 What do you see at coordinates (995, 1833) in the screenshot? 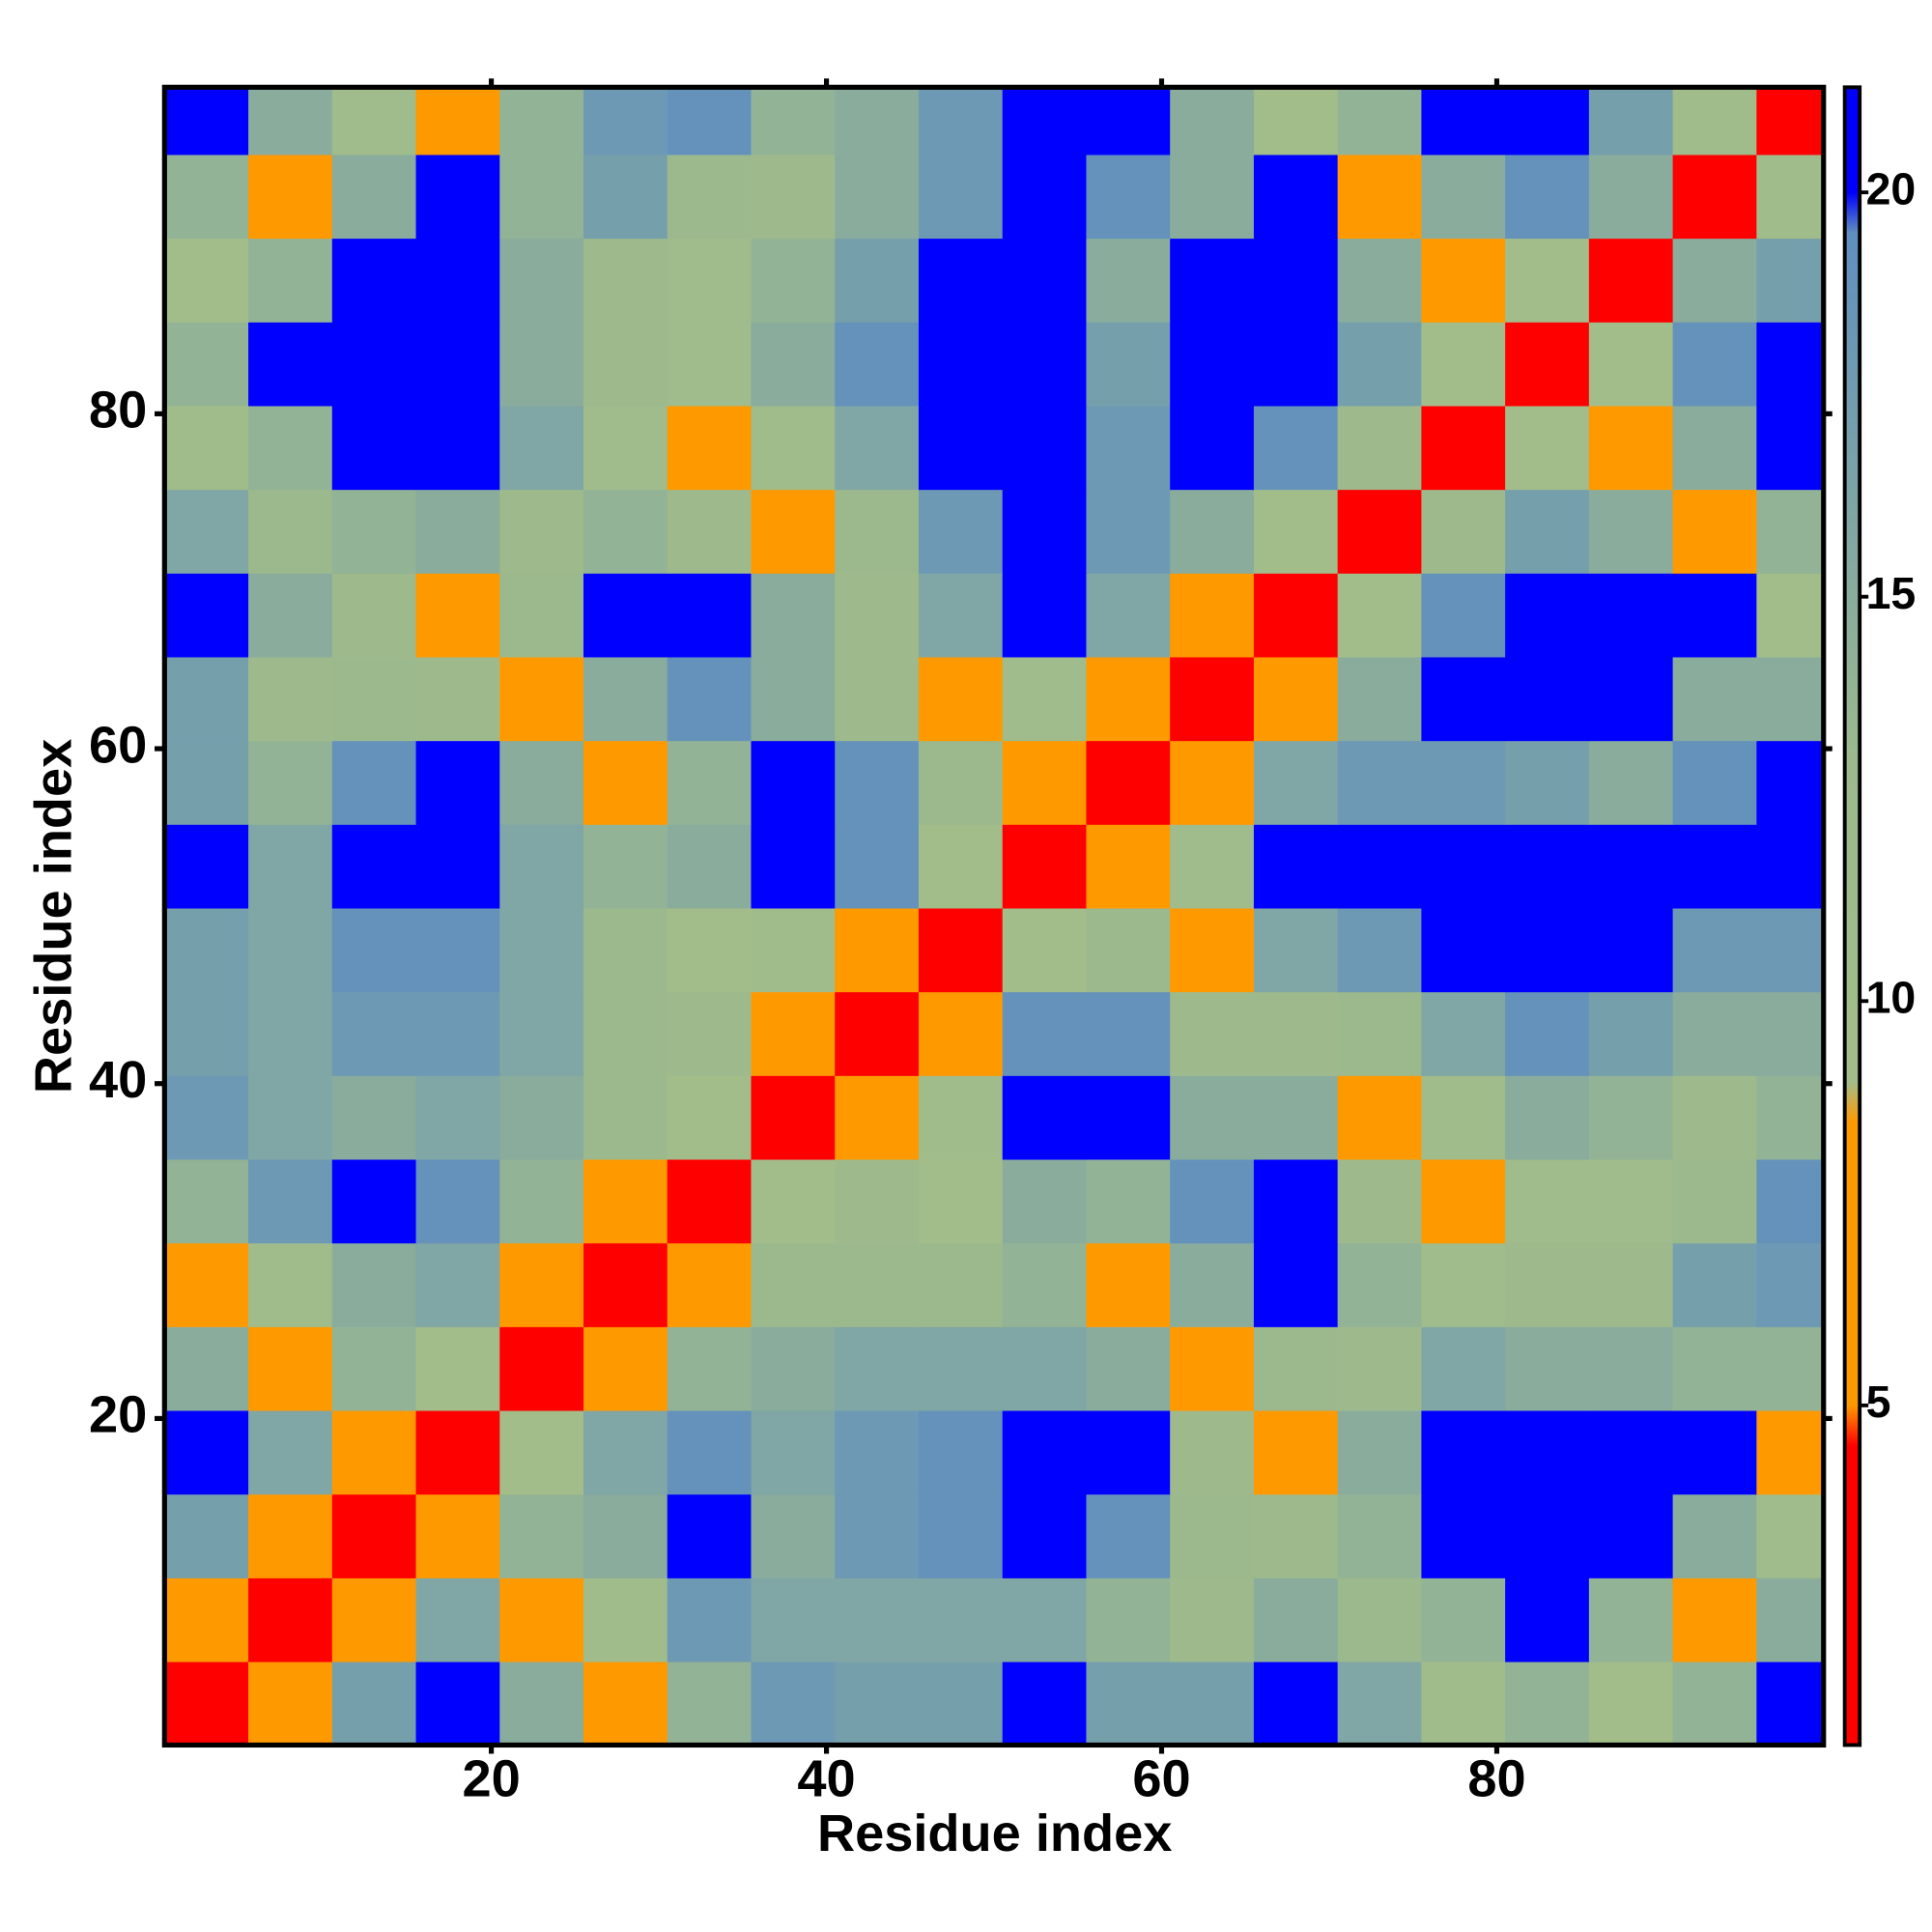
I see `x-axis-label: Residue index` at bounding box center [995, 1833].